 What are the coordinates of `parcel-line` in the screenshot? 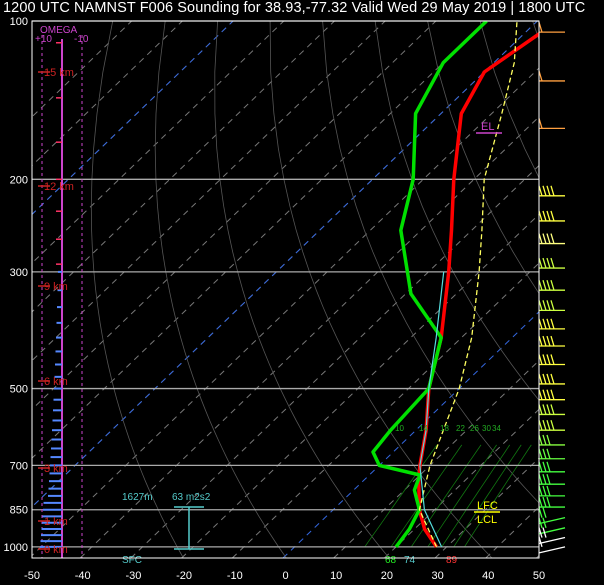 It's located at (468, 284).